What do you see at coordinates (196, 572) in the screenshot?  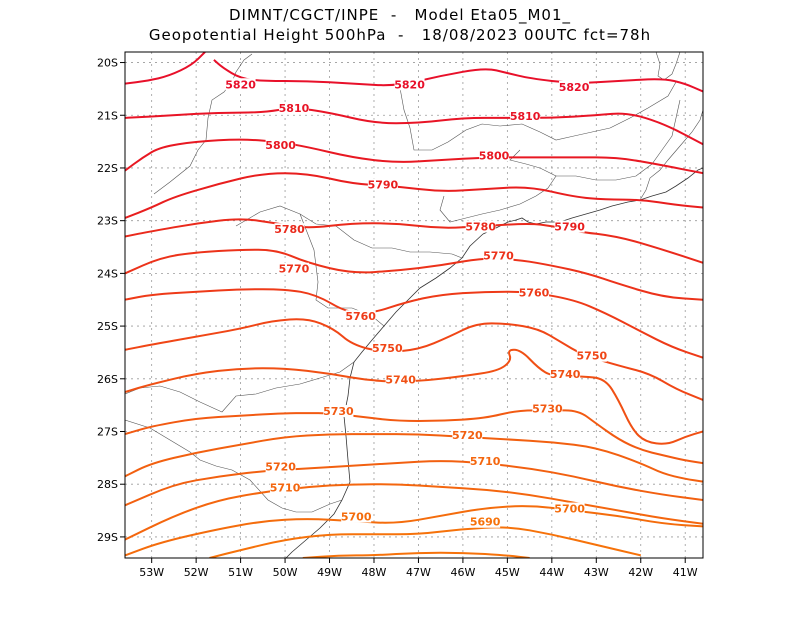 I see `lon-tick-label: 52W` at bounding box center [196, 572].